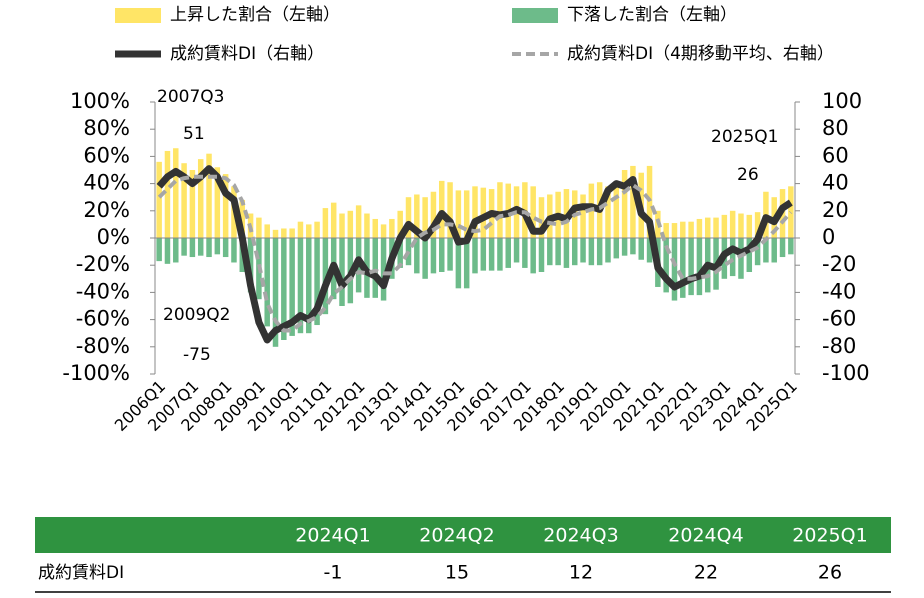  Describe the element at coordinates (106, 128) in the screenshot. I see `y-tick-label: 80%` at that location.